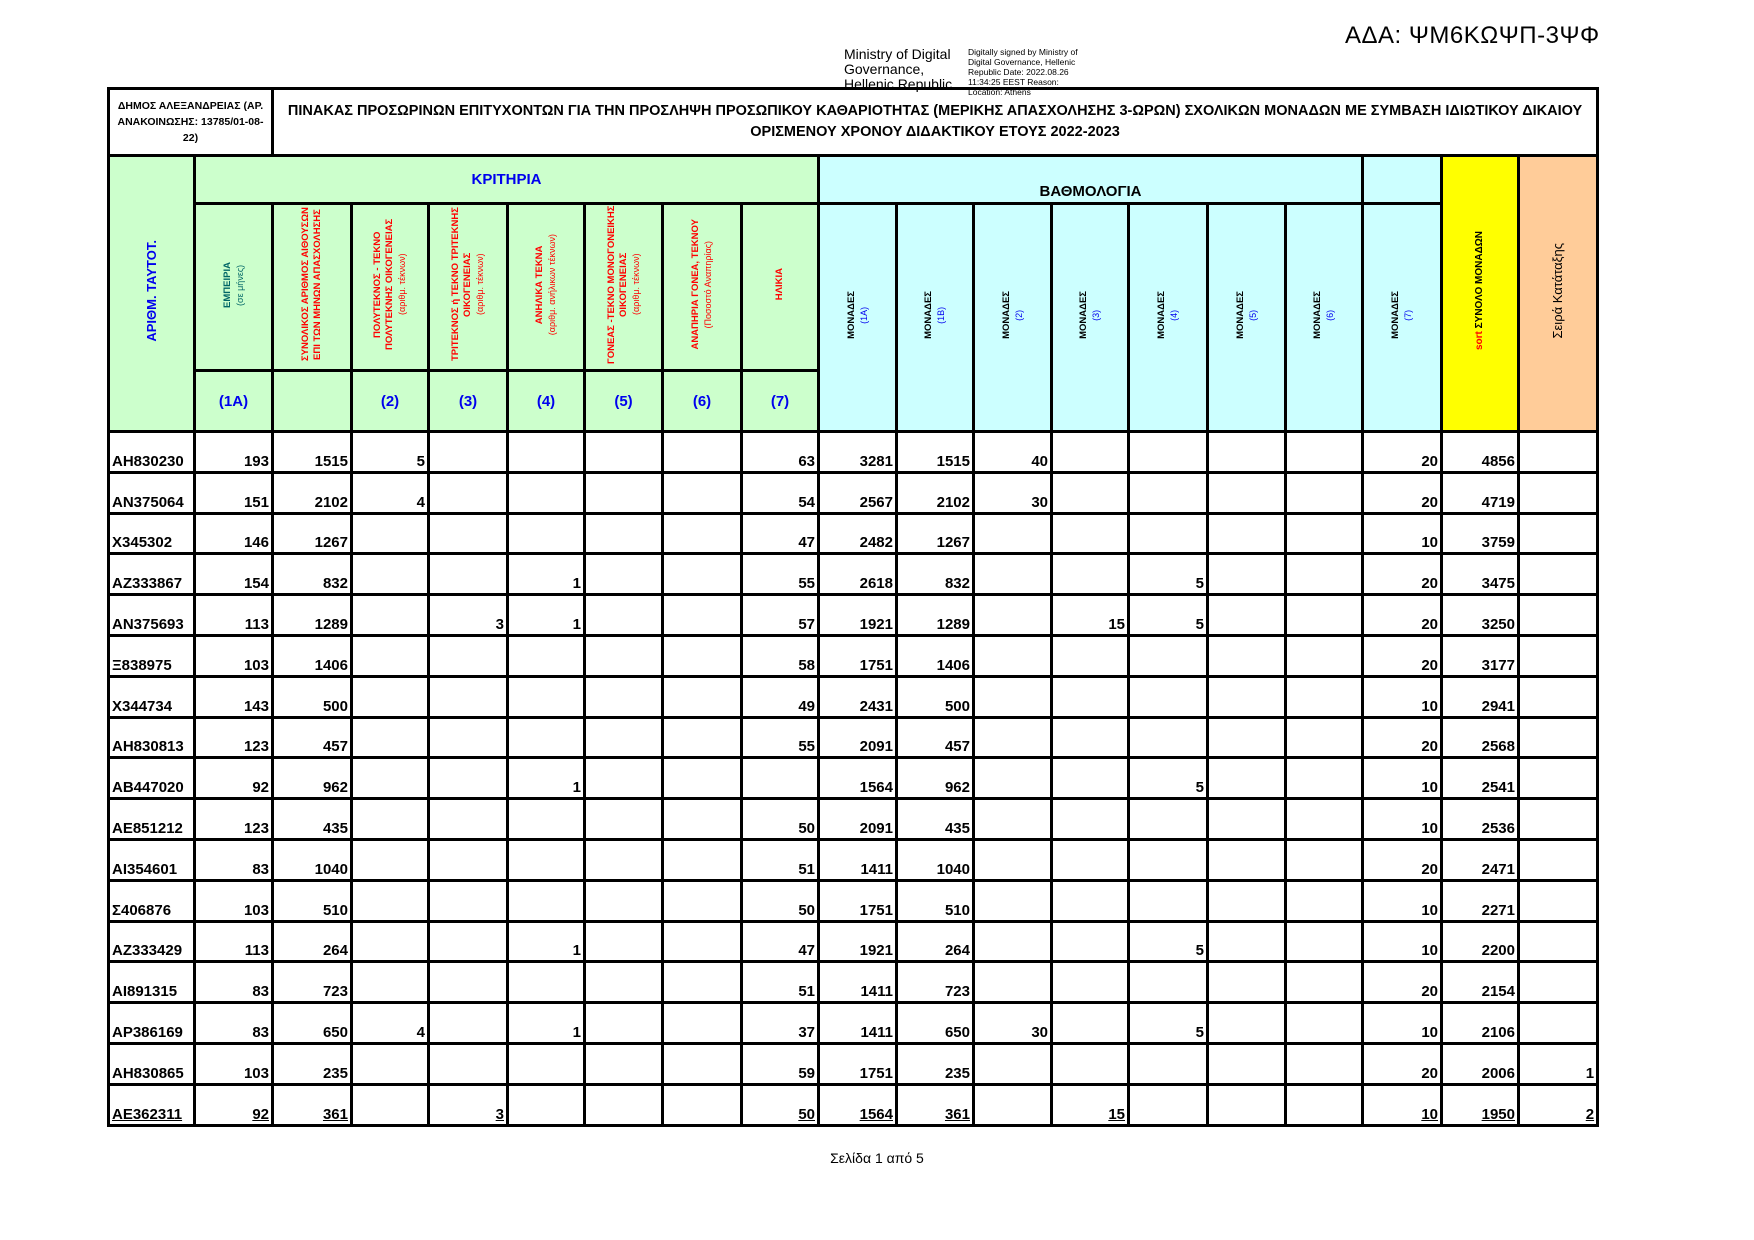 The image size is (1754, 1240). What do you see at coordinates (1480, 293) in the screenshot?
I see `total-column-header: sort ΣΥΝΟΛΟ ΜΟΝΑΔΩΝ` at bounding box center [1480, 293].